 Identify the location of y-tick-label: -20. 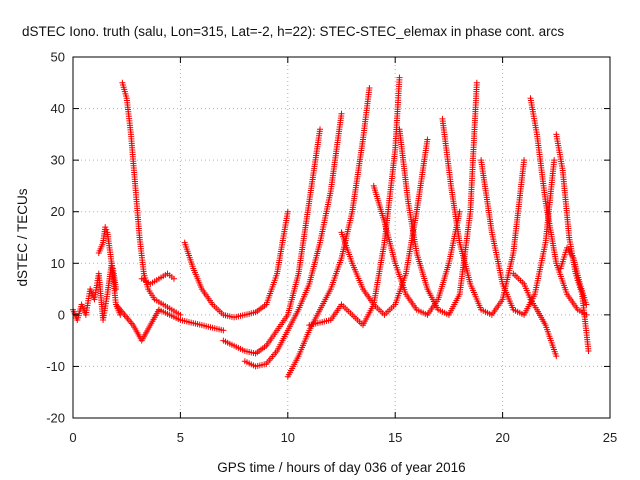
(55, 418).